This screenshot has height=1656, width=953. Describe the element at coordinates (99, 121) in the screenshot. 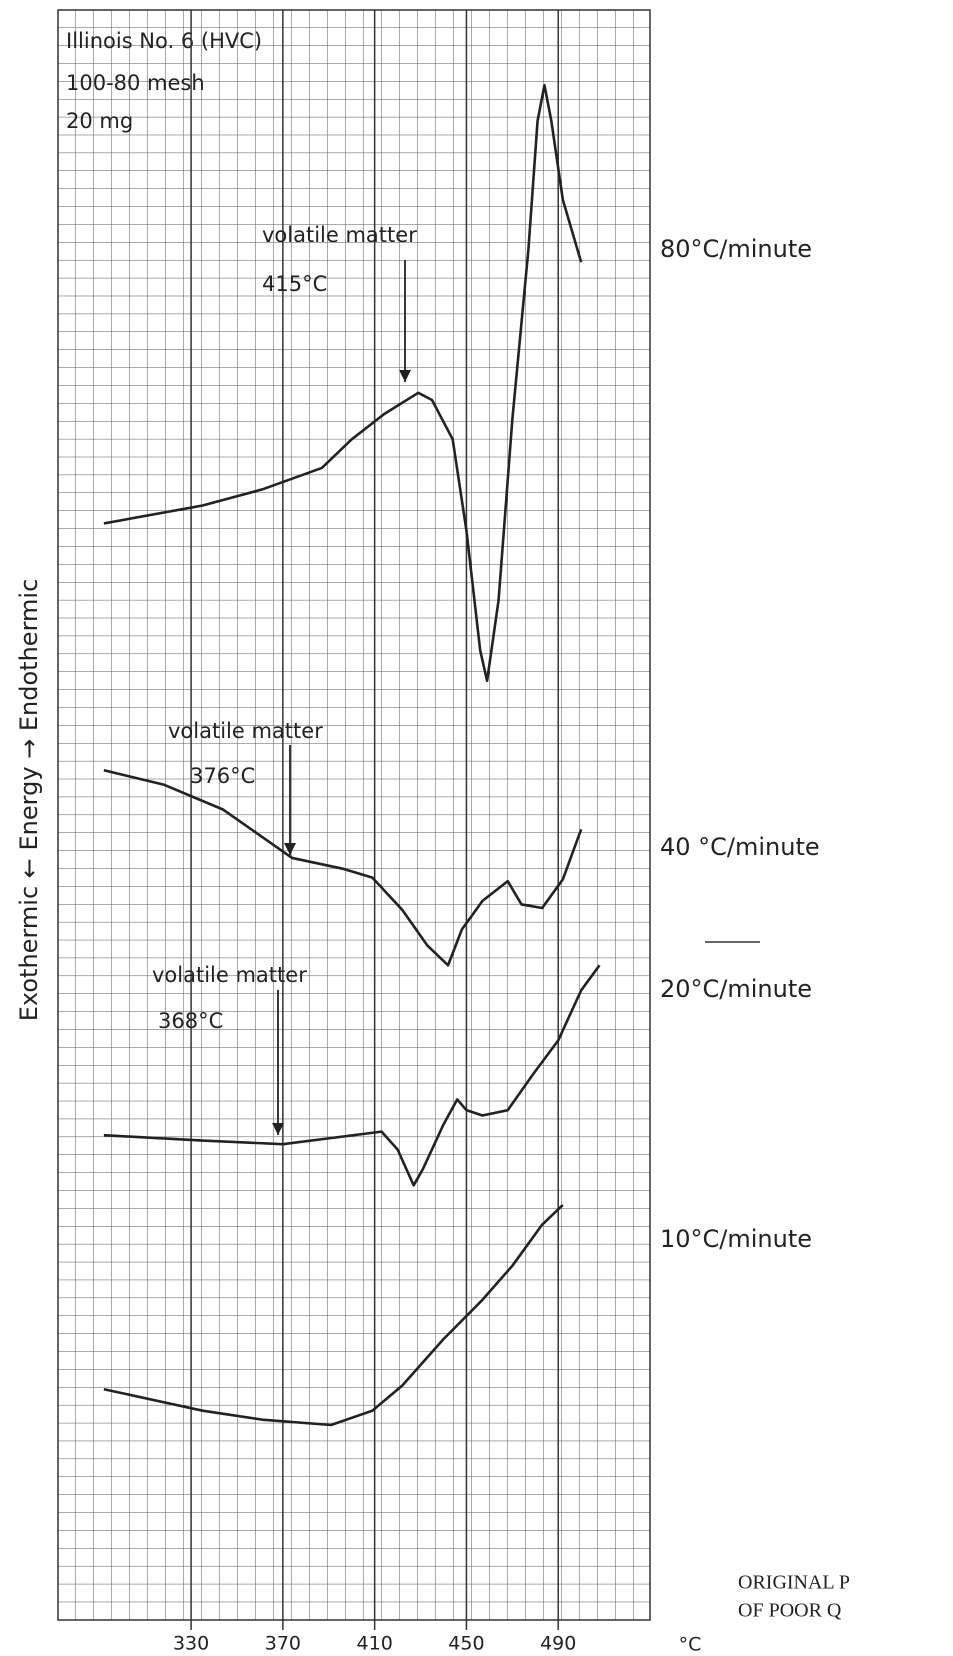

I see `note: 20 mg` at that location.